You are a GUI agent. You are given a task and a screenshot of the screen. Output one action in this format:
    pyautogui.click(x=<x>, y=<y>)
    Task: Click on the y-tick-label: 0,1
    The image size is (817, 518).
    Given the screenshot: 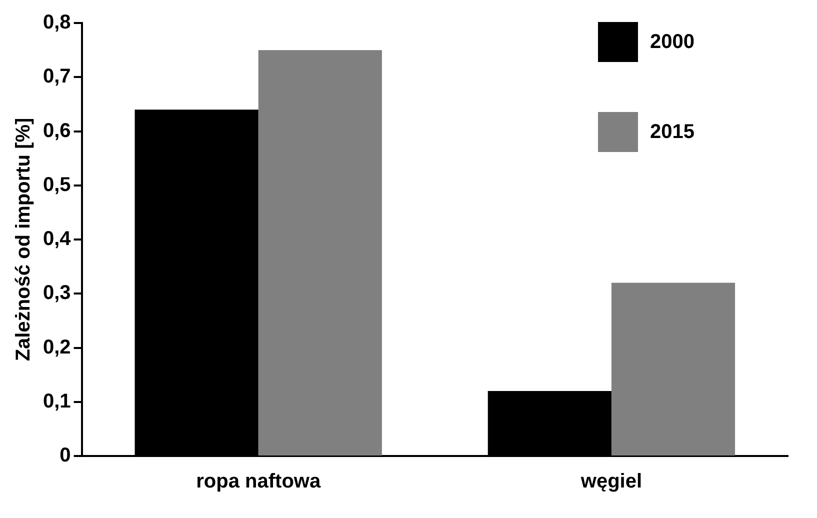 What is the action you would take?
    pyautogui.click(x=56, y=401)
    